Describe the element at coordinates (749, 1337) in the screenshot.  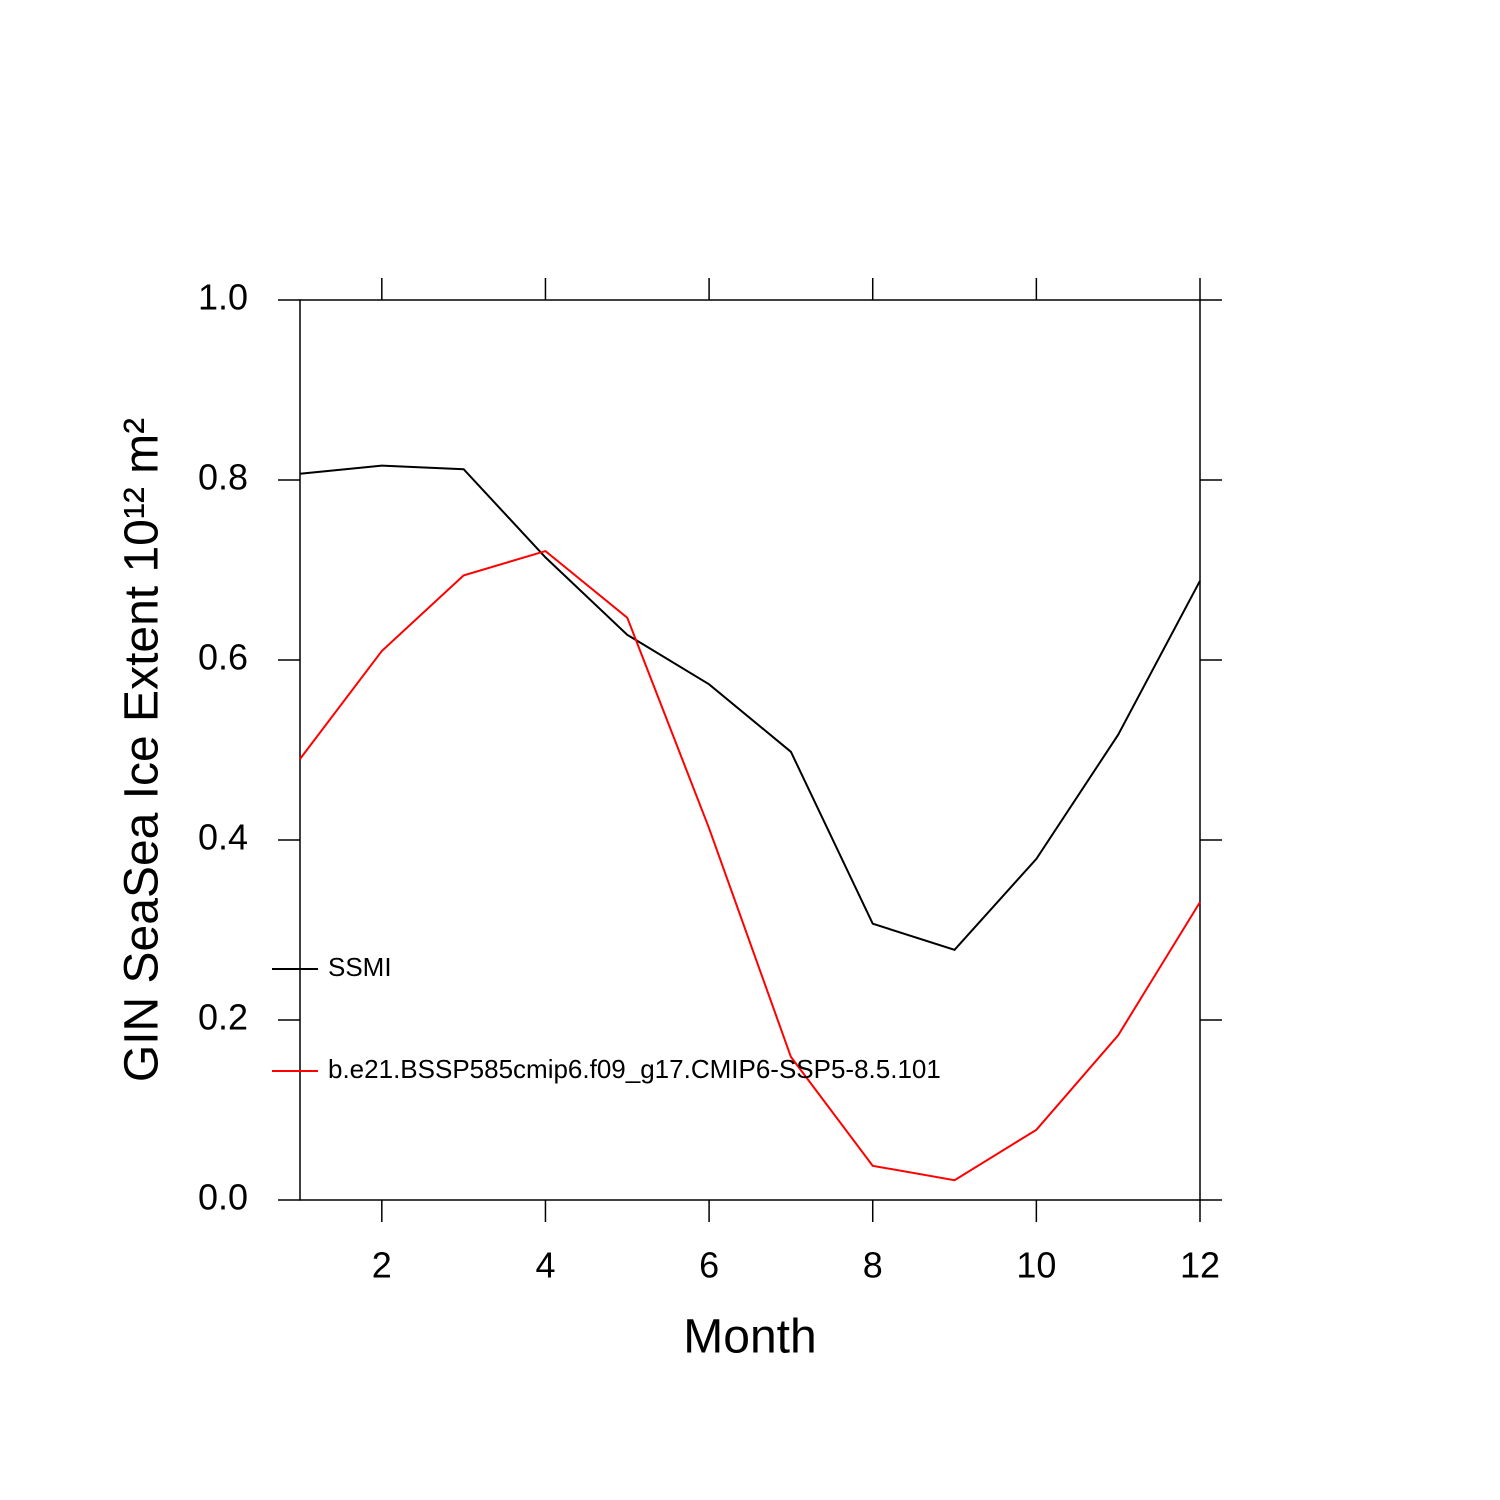
I see `x-axis-label: Month` at that location.